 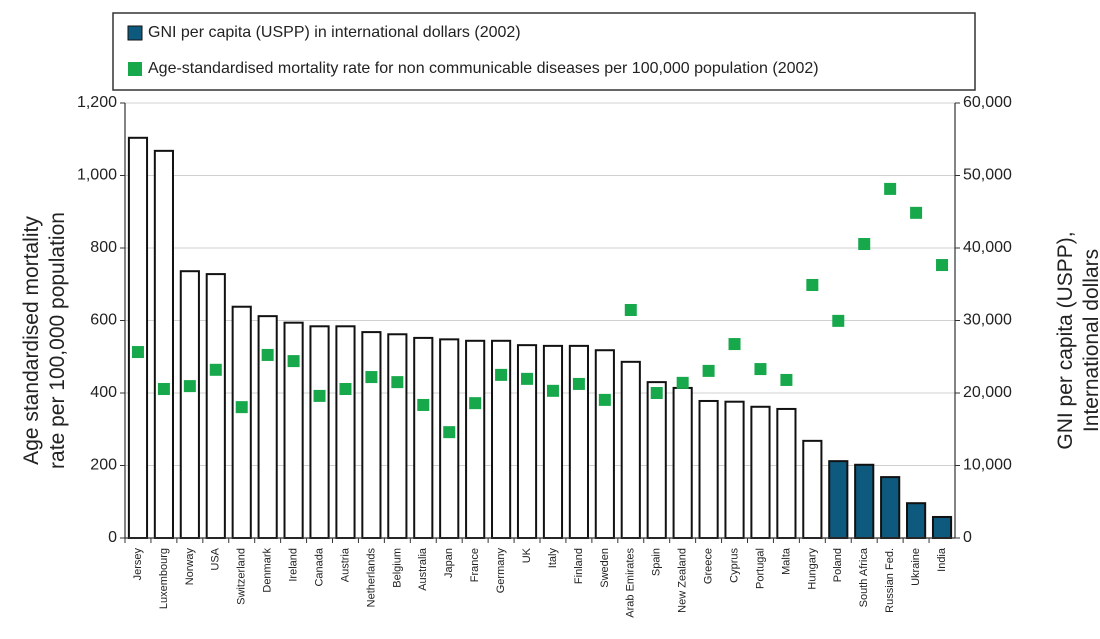 I want to click on y-tick-label: 200, so click(x=103, y=465).